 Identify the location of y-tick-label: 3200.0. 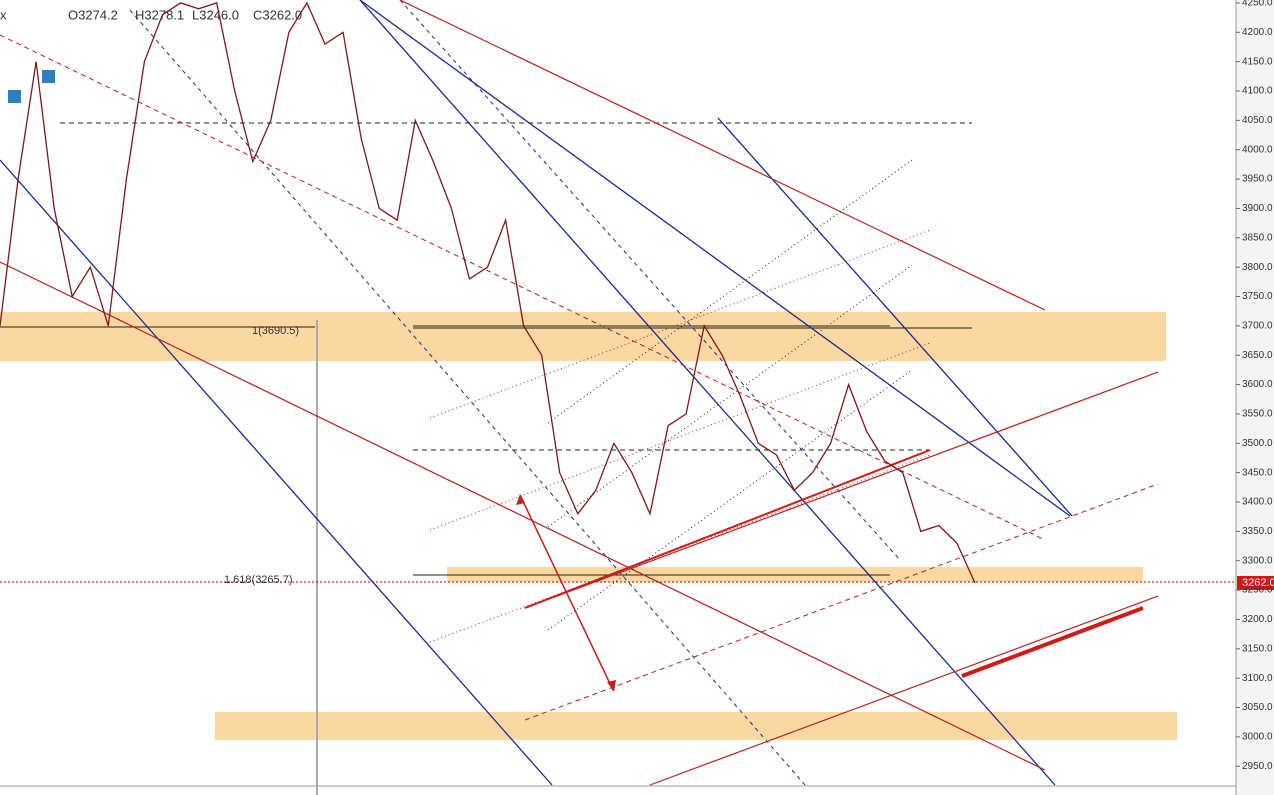
(1257, 619).